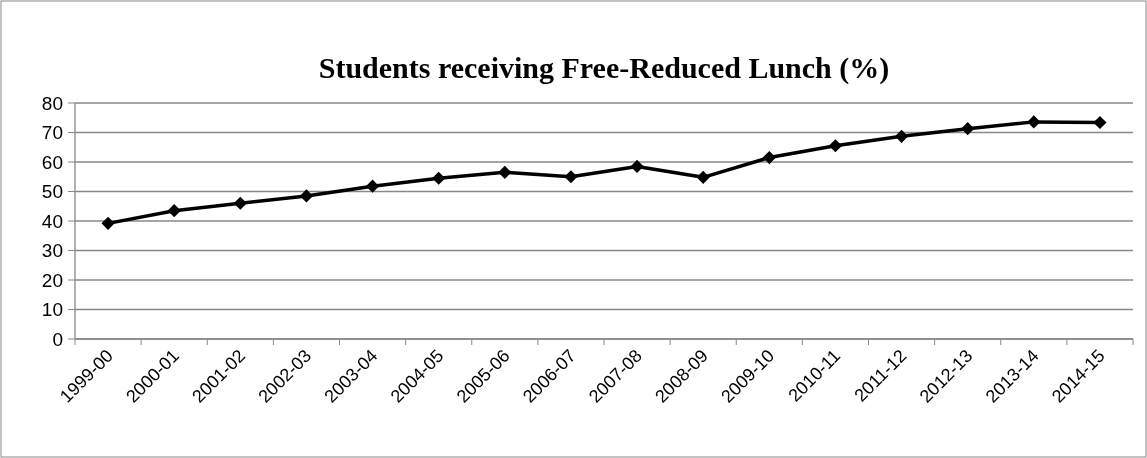 This screenshot has height=458, width=1147. What do you see at coordinates (57, 339) in the screenshot?
I see `y-tick-label: 0` at bounding box center [57, 339].